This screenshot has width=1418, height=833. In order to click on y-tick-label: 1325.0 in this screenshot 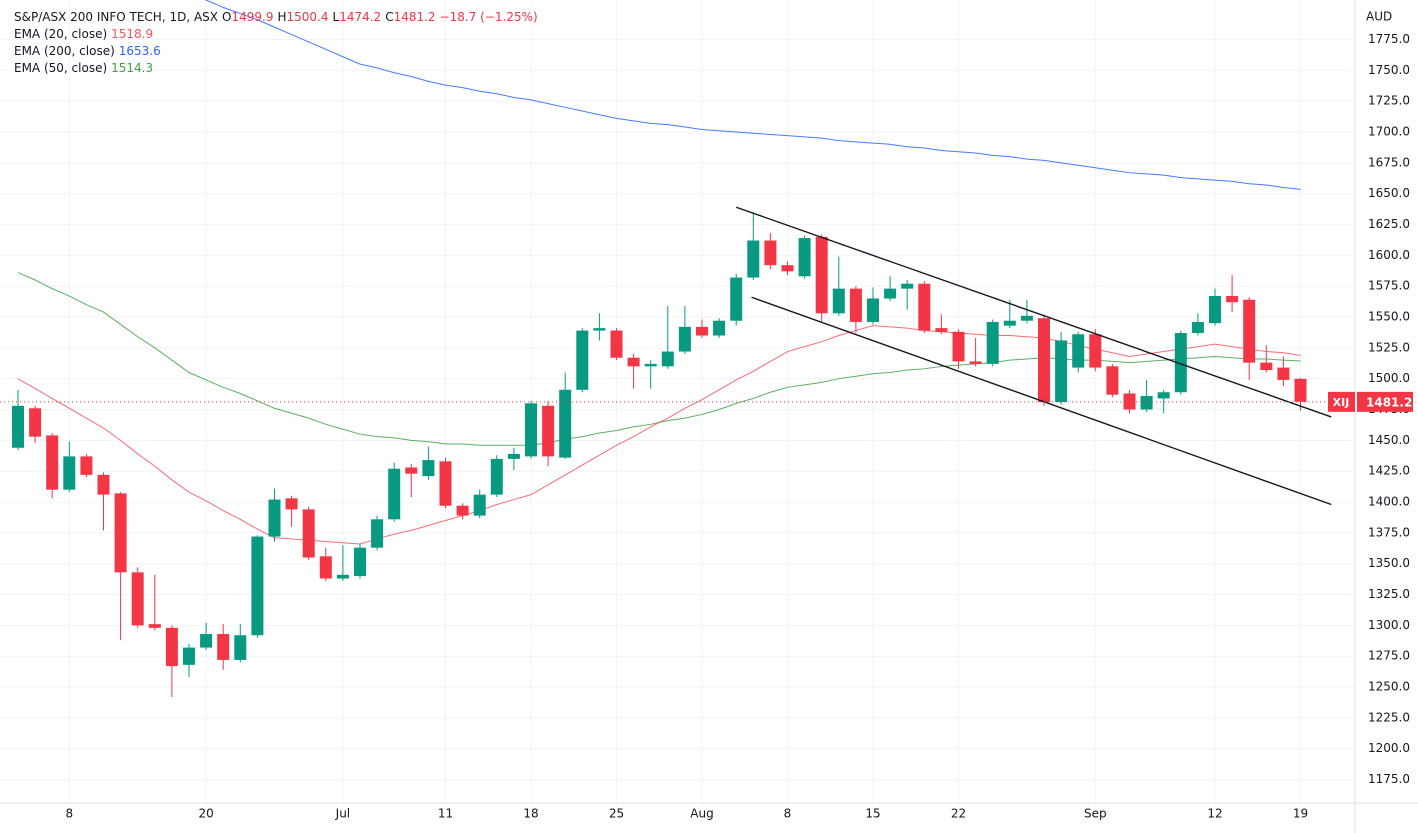, I will do `click(1389, 594)`.